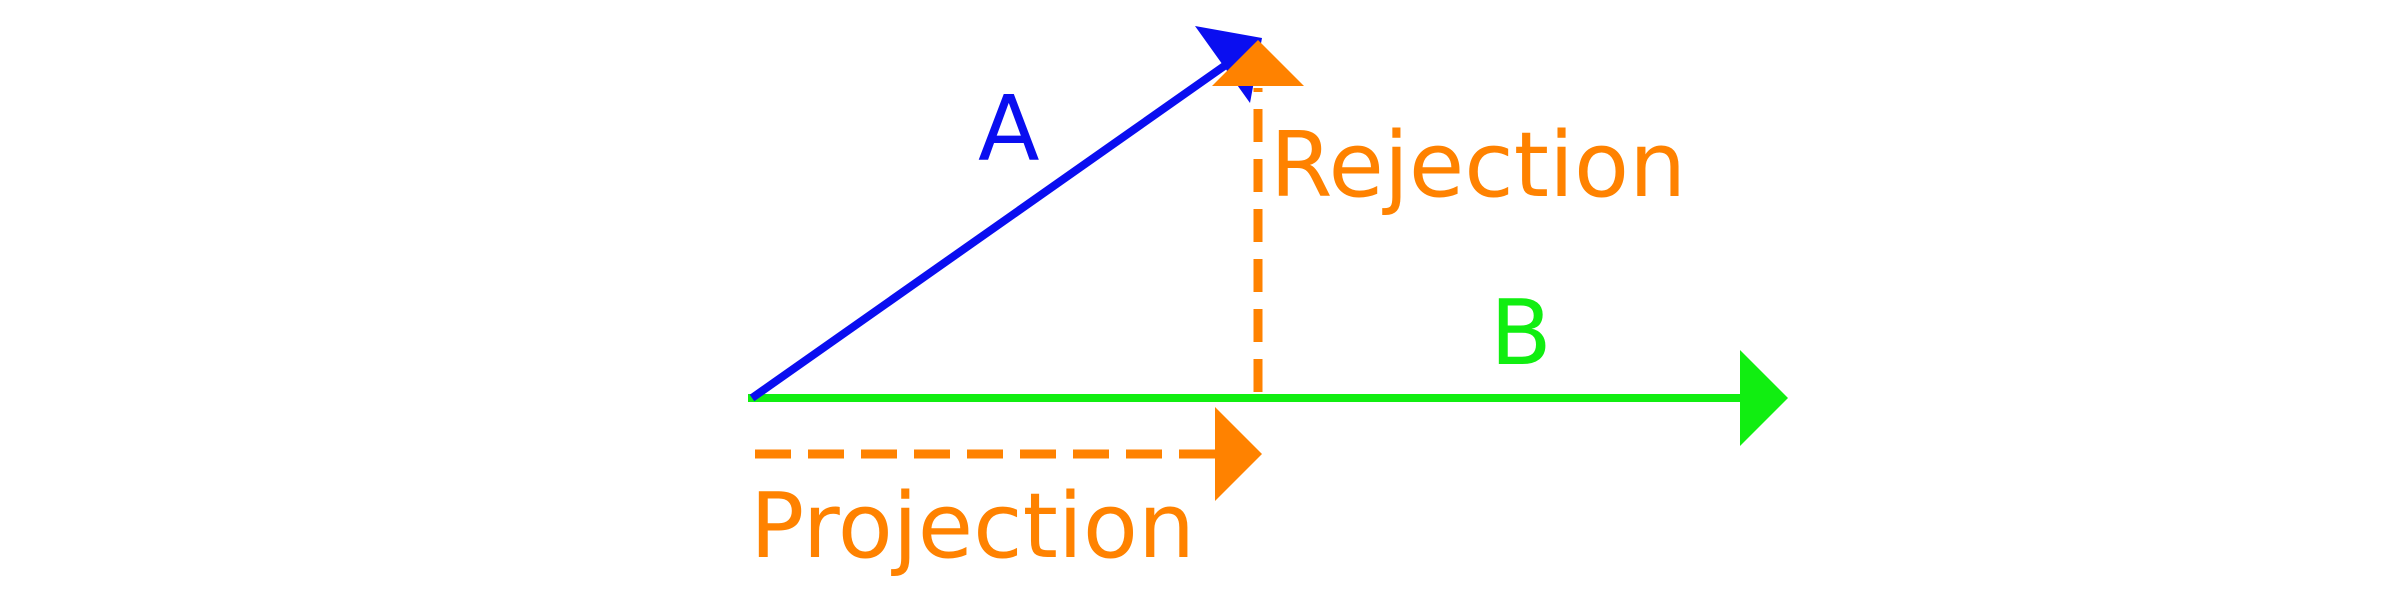 The height and width of the screenshot is (601, 2400). Describe the element at coordinates (1238, 454) in the screenshot. I see `projection-arrowhead` at that location.